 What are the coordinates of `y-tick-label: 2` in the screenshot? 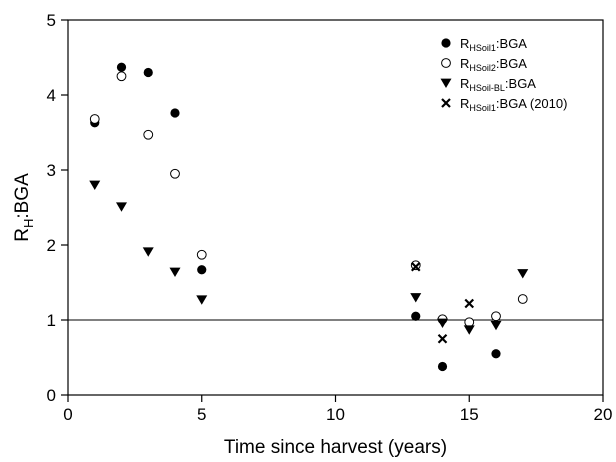 It's located at (51, 245).